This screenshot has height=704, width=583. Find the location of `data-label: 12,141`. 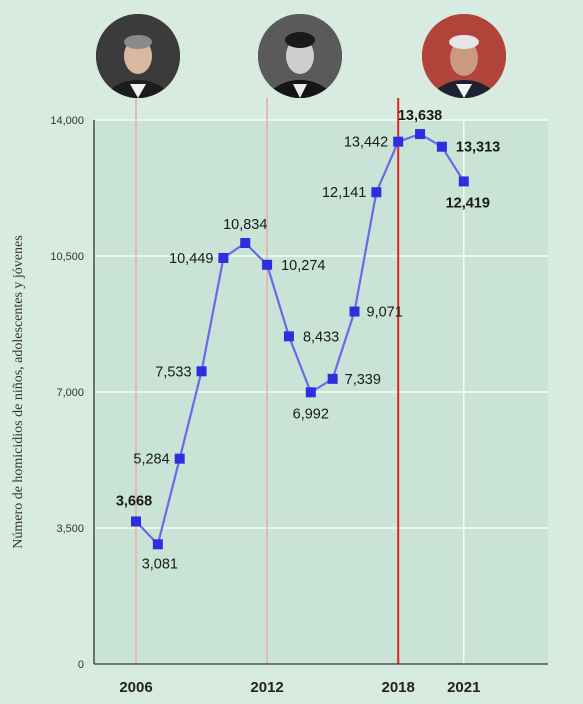

data-label: 12,141 is located at coordinates (344, 193).